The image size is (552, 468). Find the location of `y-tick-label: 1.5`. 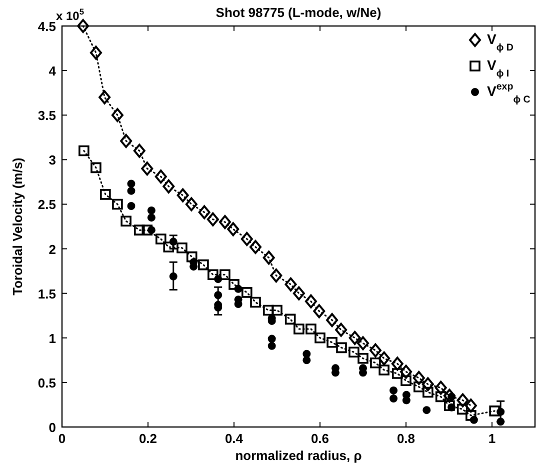

y-tick-label: 1.5 is located at coordinates (47, 294).